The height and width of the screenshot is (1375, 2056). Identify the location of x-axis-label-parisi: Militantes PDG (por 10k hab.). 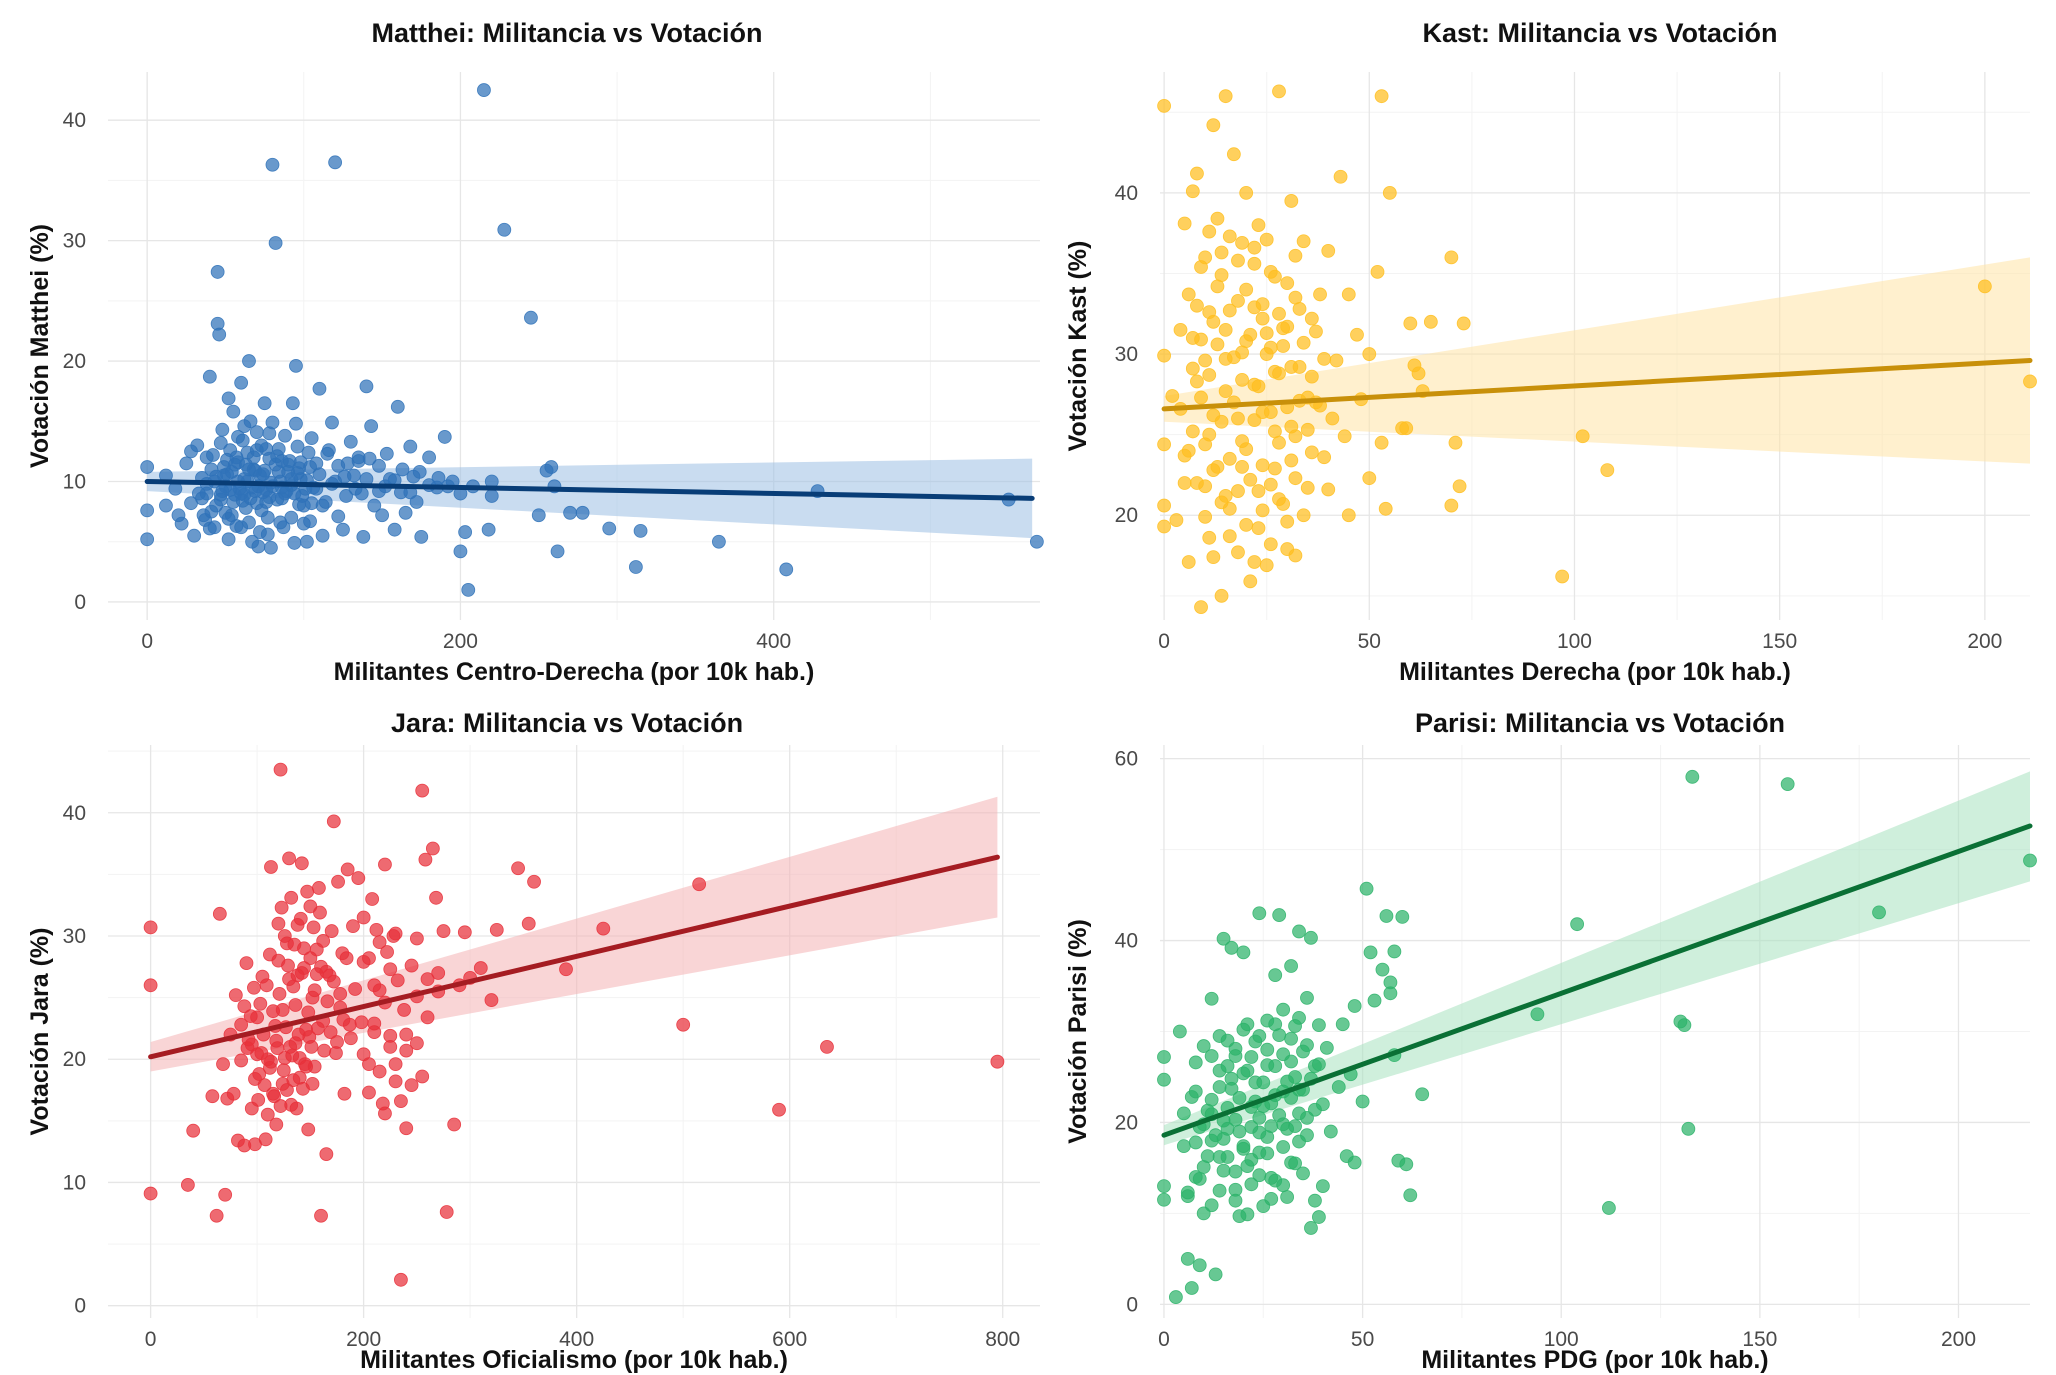
(1594, 1360).